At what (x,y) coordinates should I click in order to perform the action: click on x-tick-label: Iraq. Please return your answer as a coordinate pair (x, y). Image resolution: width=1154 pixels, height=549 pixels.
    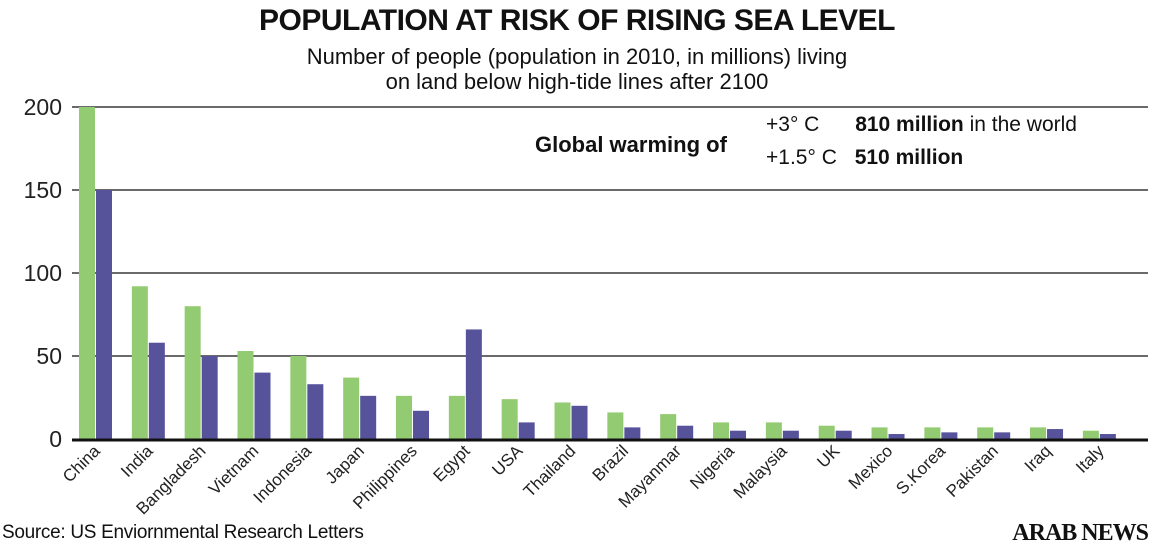
    Looking at the image, I should click on (1038, 458).